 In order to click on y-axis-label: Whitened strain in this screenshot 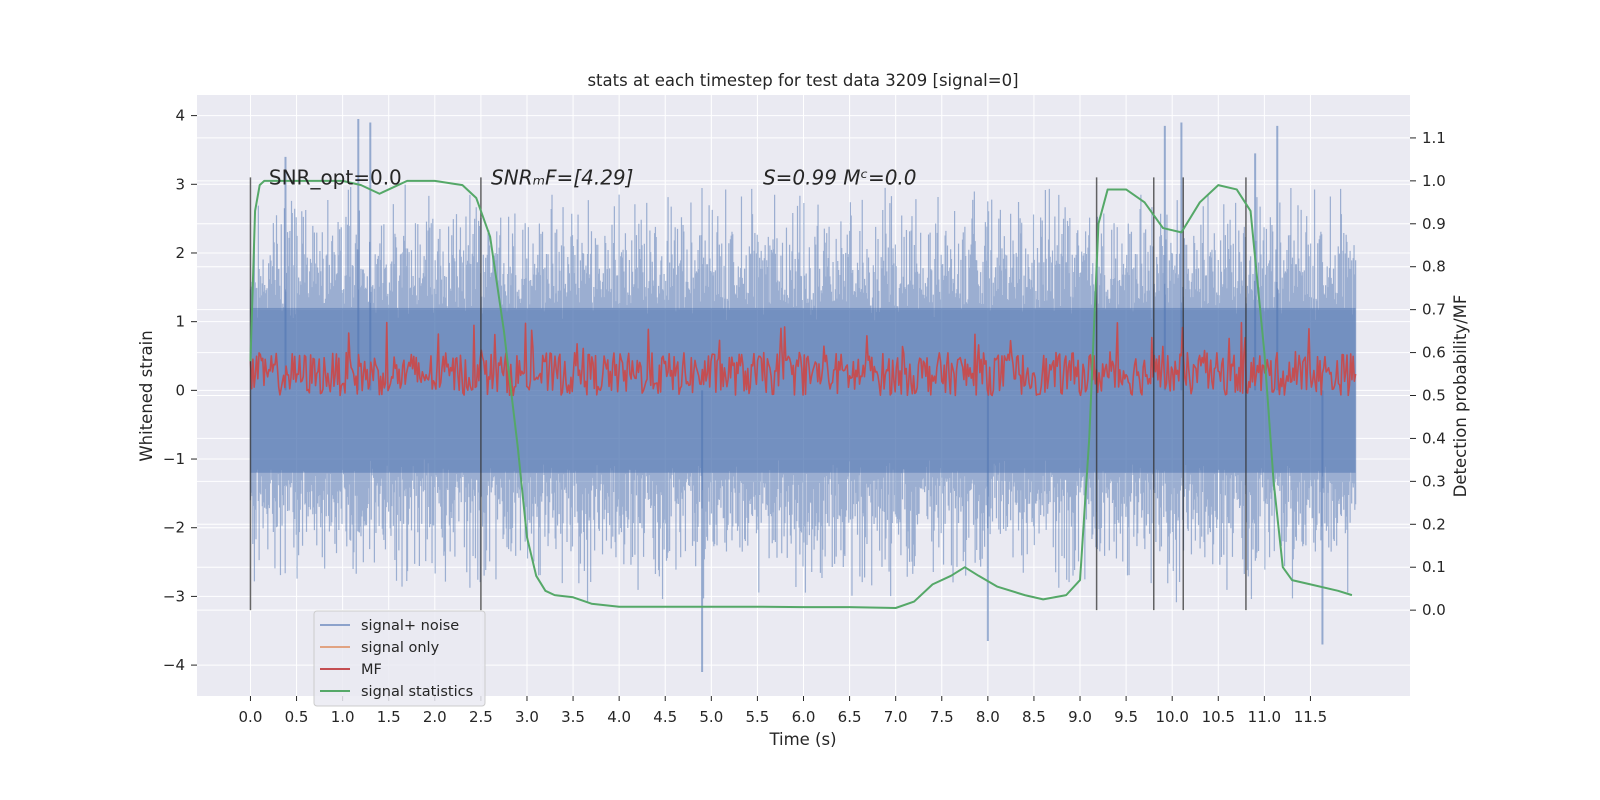, I will do `click(146, 395)`.